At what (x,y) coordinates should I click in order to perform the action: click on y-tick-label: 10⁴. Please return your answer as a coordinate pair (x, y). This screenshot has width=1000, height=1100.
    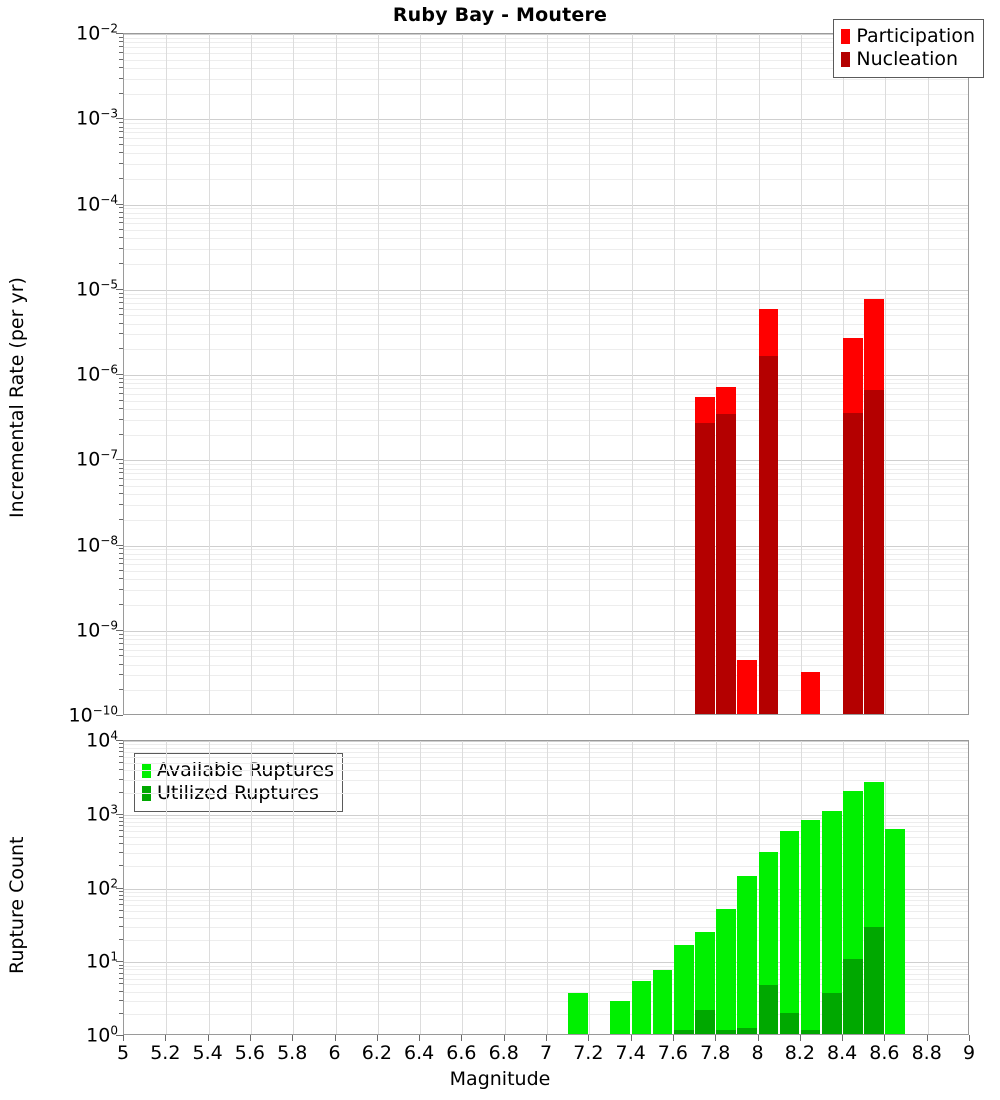
    Looking at the image, I should click on (102, 740).